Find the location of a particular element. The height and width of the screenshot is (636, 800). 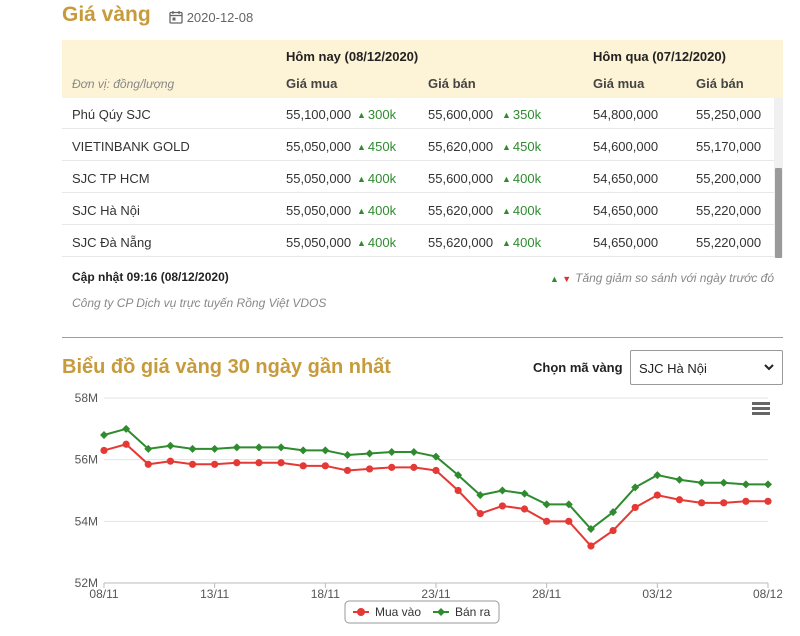

legend-label: Bán ra is located at coordinates (473, 612).